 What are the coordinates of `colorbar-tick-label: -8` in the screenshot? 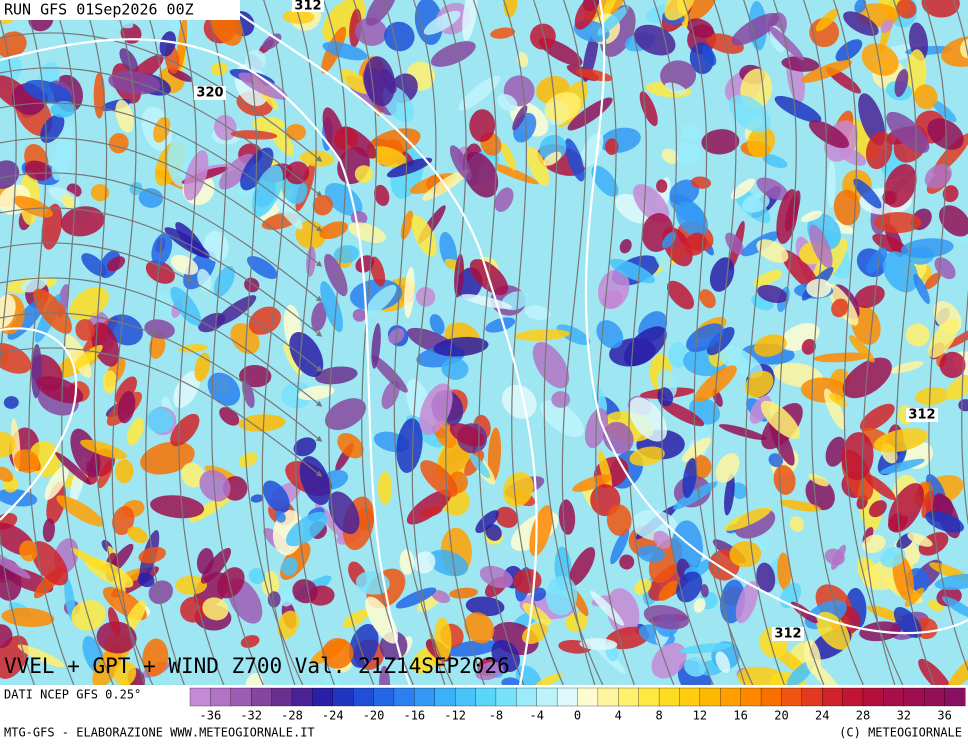 It's located at (496, 716).